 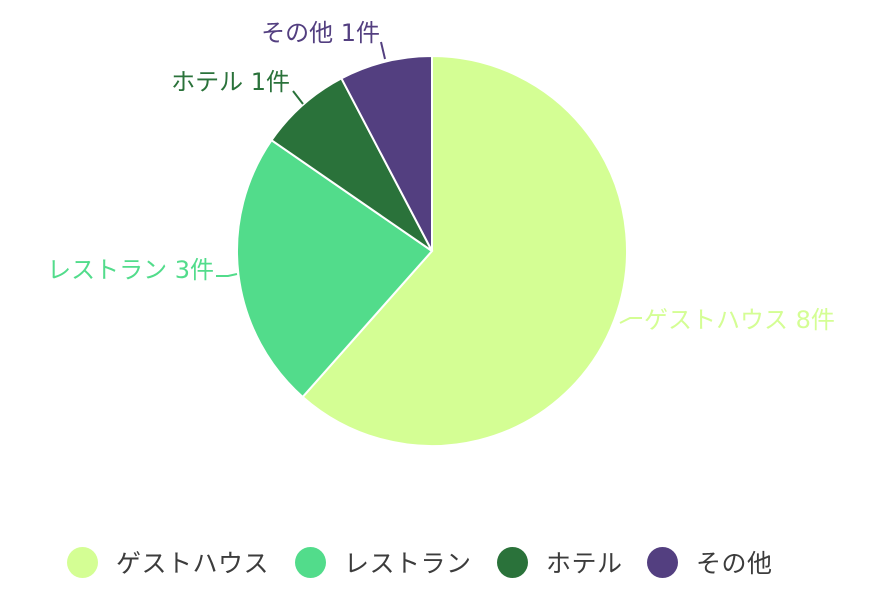 I want to click on leader-line-restaurant, so click(x=227, y=275).